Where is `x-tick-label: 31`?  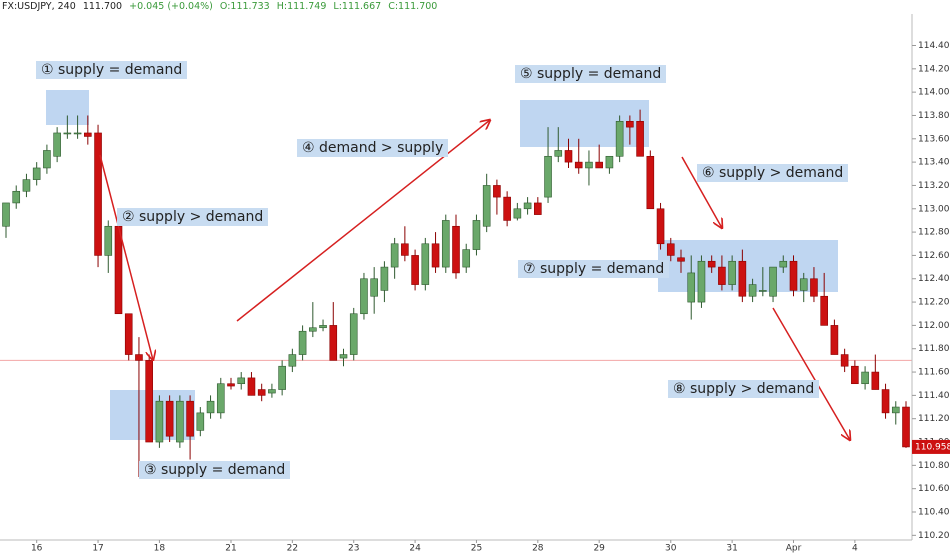
x-tick-label: 31 is located at coordinates (731, 548).